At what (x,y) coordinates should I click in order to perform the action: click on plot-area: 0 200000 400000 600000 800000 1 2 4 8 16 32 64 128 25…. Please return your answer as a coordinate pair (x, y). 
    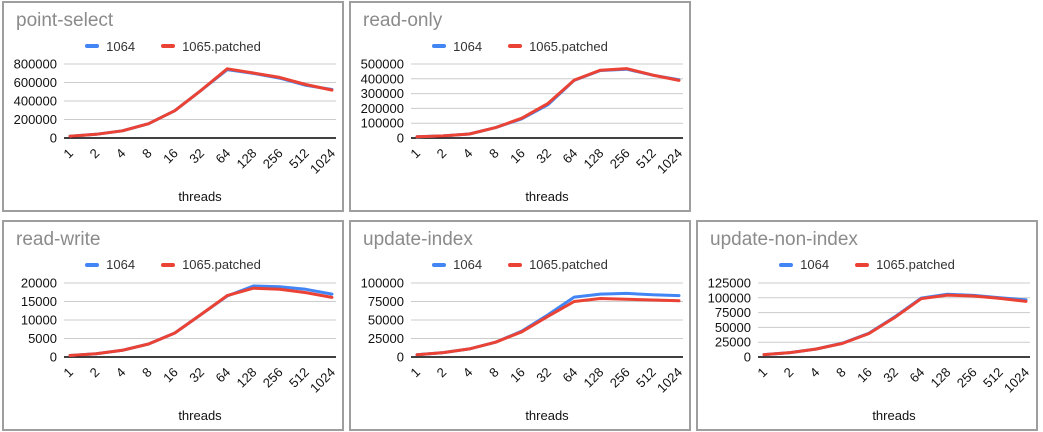
    Looking at the image, I should click on (176, 131).